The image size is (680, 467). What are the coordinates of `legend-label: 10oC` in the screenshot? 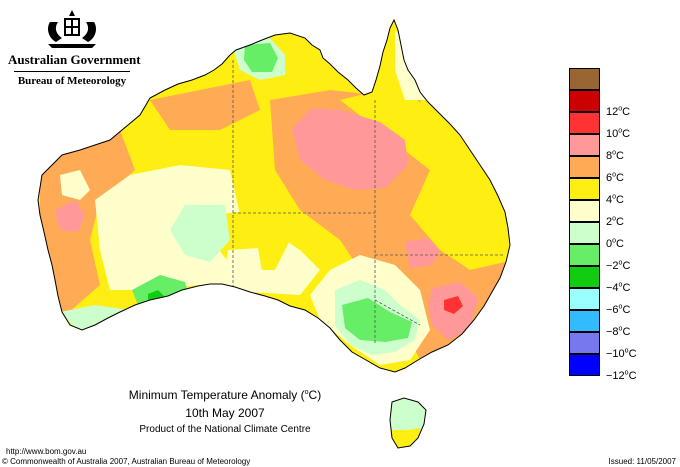 It's located at (618, 133).